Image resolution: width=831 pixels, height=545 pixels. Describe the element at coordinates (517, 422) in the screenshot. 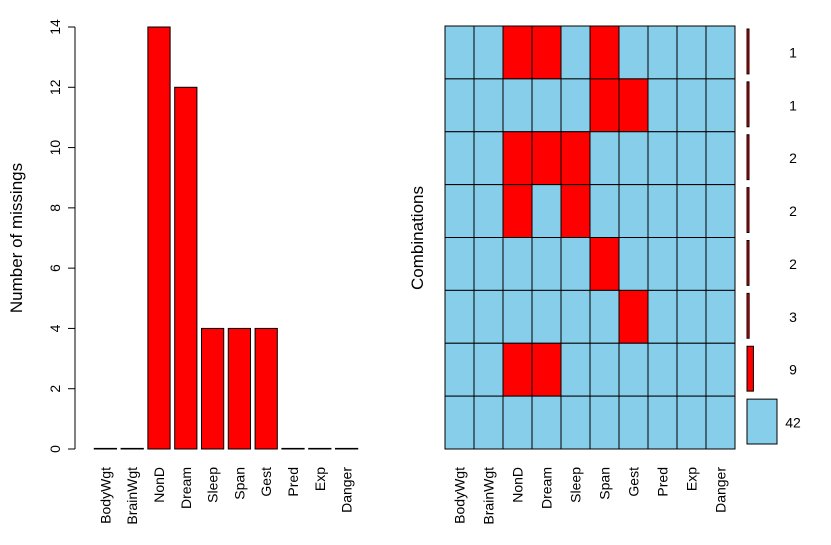

I see `cell-r7-nond` at that location.